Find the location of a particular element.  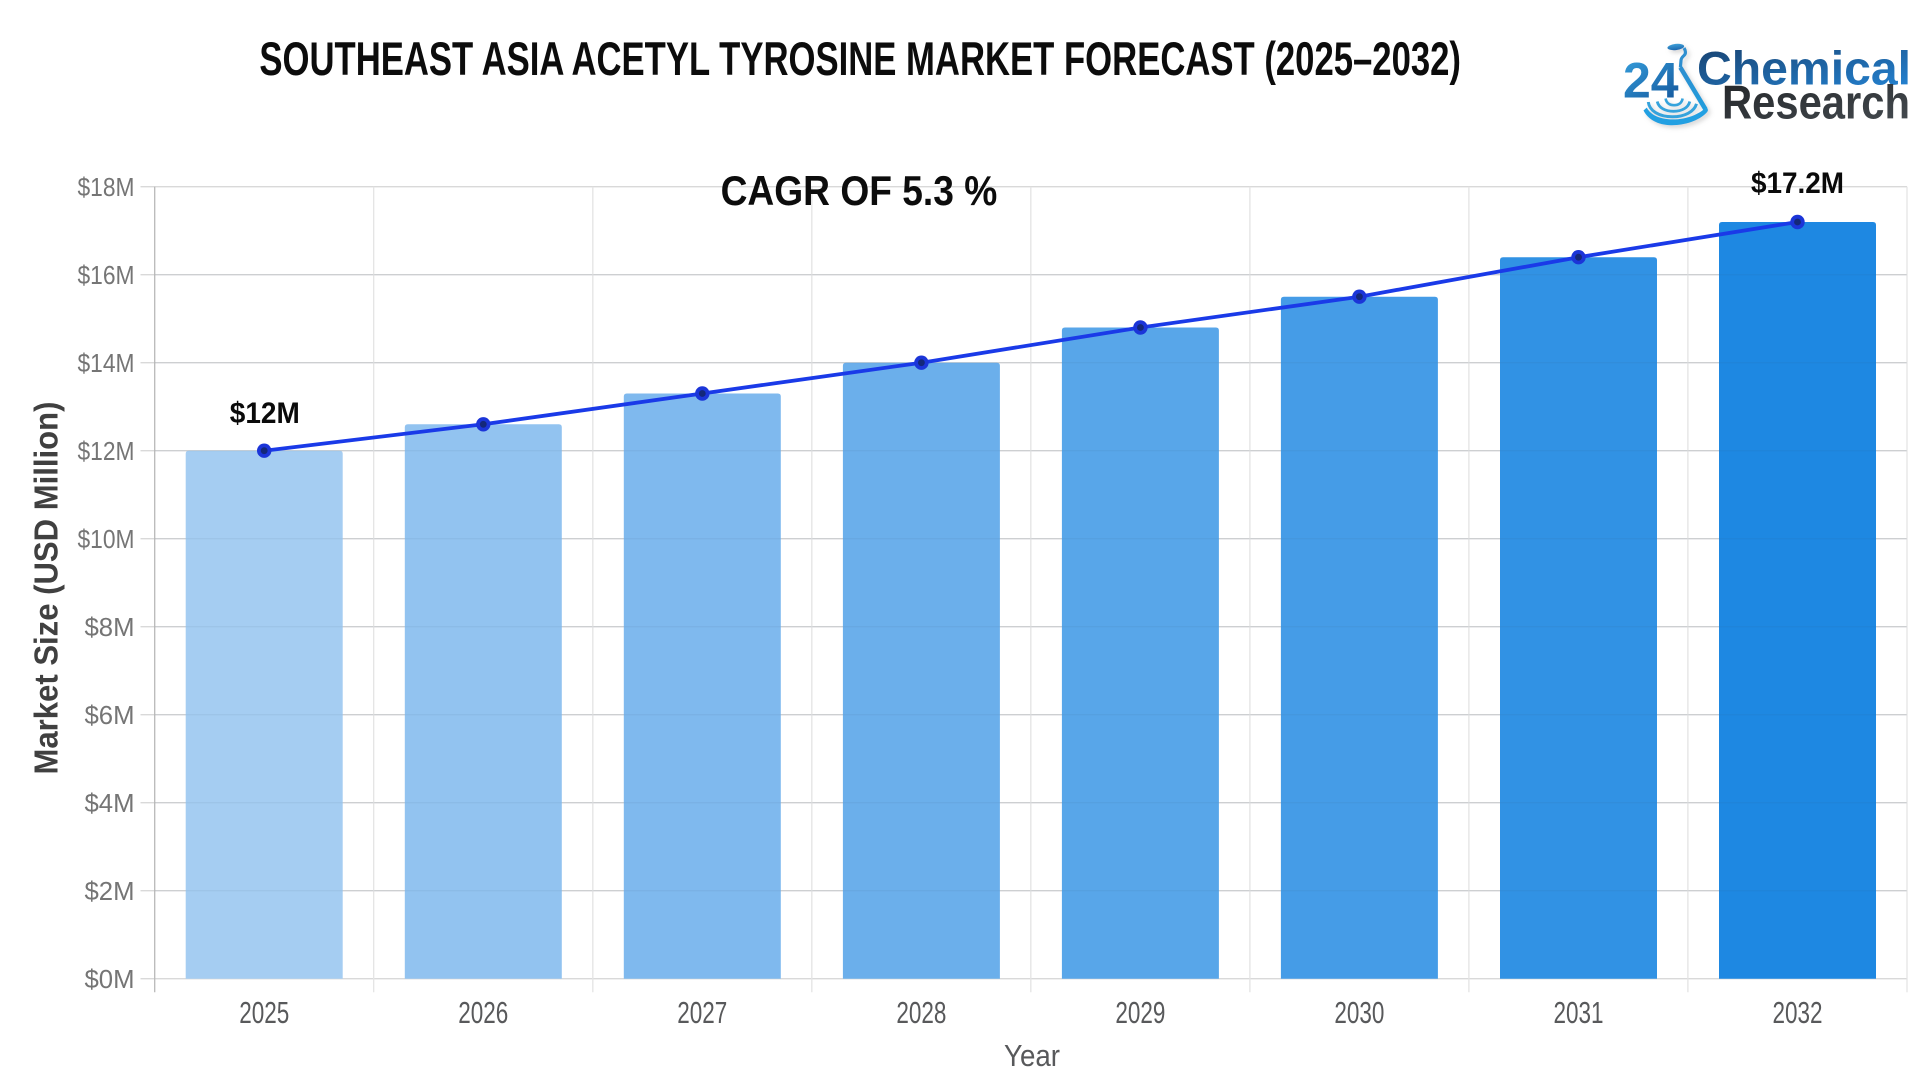

svg-text: 2026 is located at coordinates (483, 1012).